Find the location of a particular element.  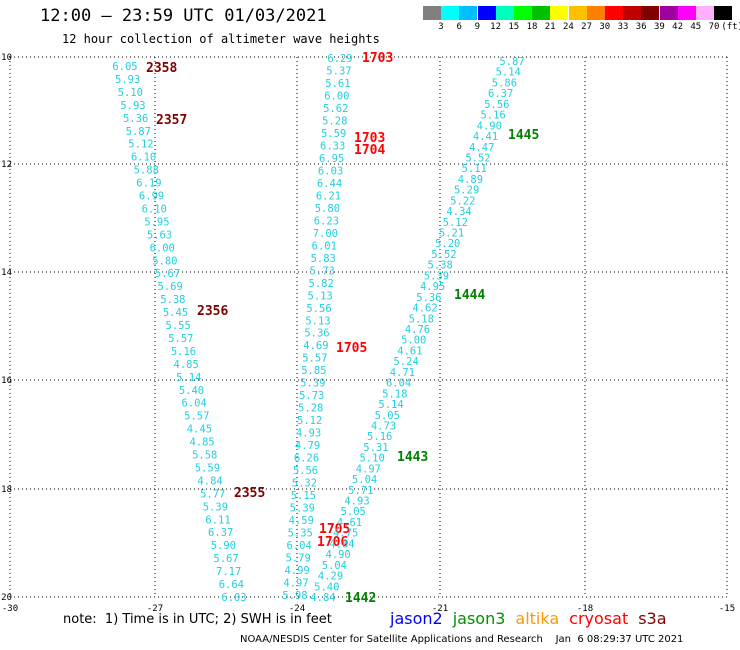

wave-height-value: 4.89 is located at coordinates (470, 180).